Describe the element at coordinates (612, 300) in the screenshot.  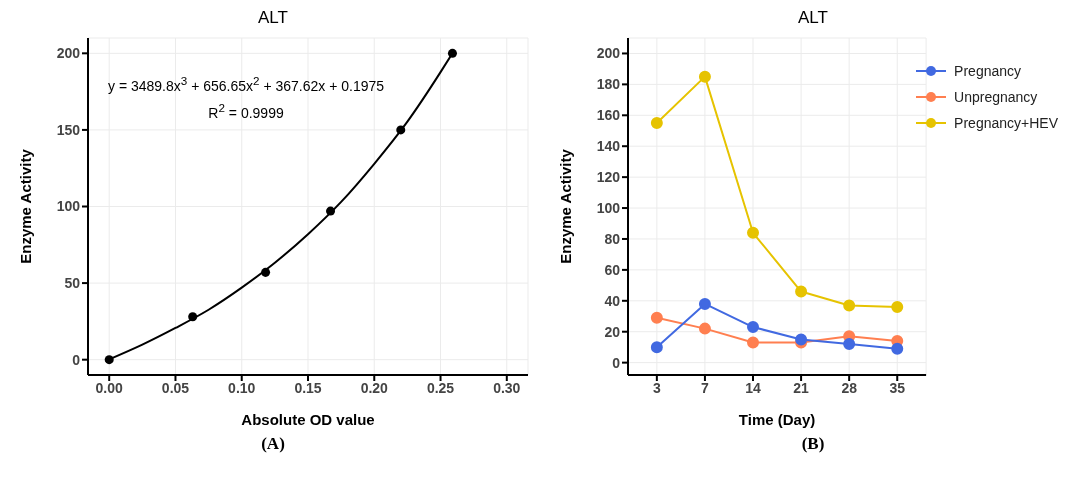
I see `y-tick-label: 40` at that location.